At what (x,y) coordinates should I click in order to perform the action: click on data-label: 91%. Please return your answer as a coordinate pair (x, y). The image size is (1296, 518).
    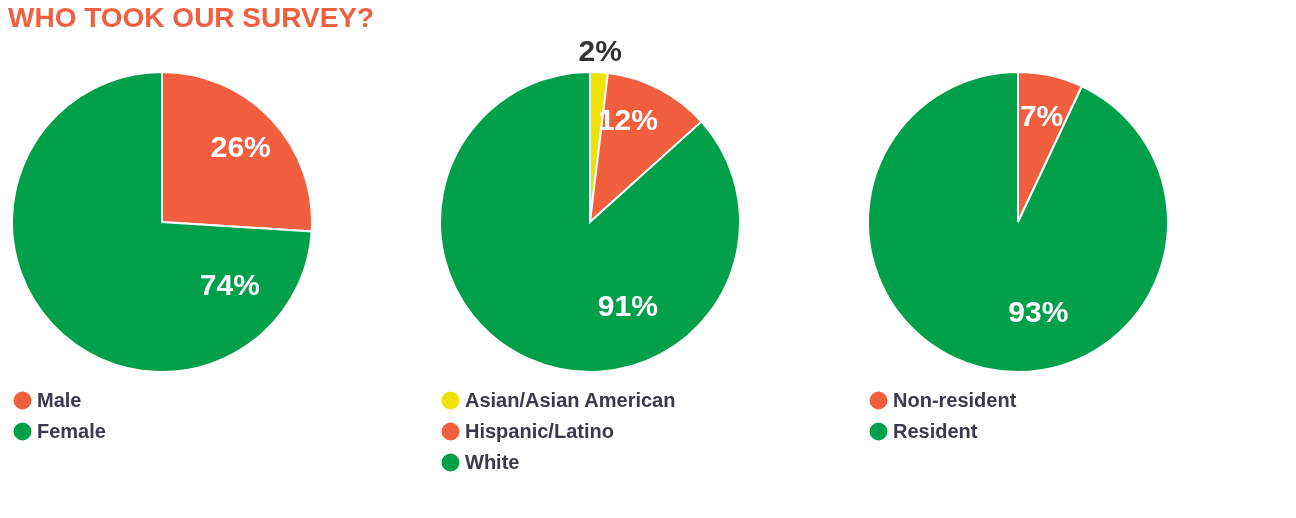
    Looking at the image, I should click on (627, 305).